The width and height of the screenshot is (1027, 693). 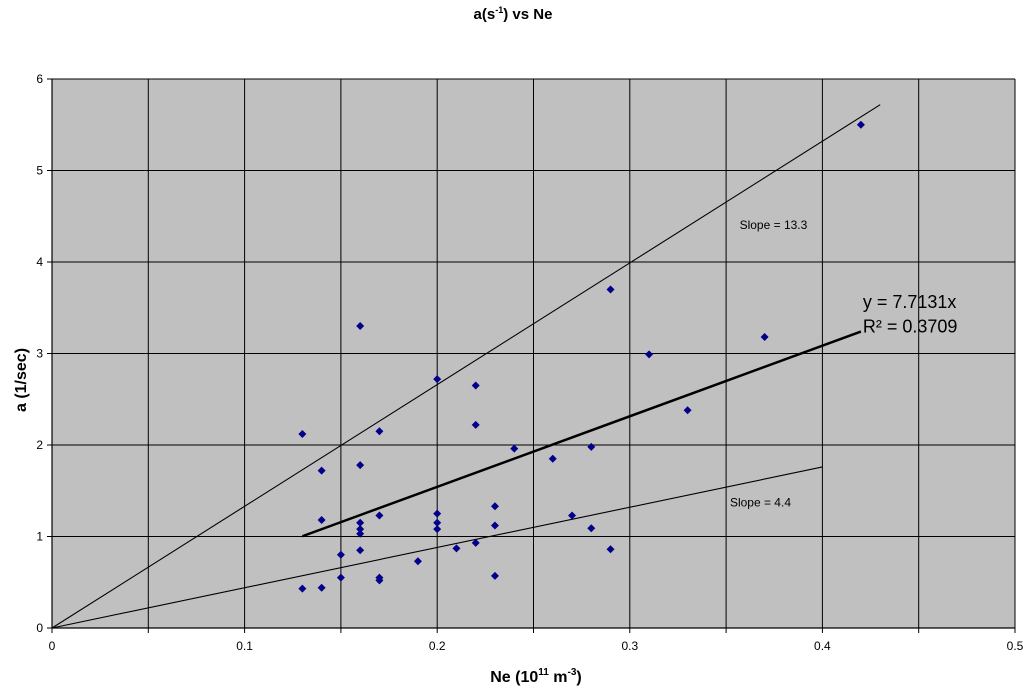 What do you see at coordinates (578, 677) in the screenshot?
I see `x-axis-label-end: )` at bounding box center [578, 677].